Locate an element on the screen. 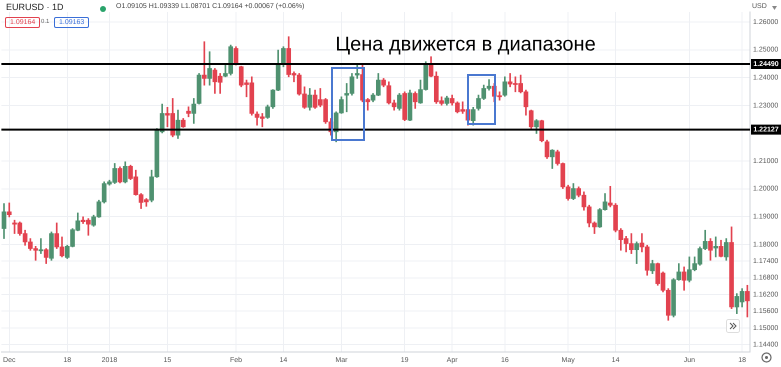 Image resolution: width=781 pixels, height=367 pixels. text: EURUSD · 1D is located at coordinates (35, 7).